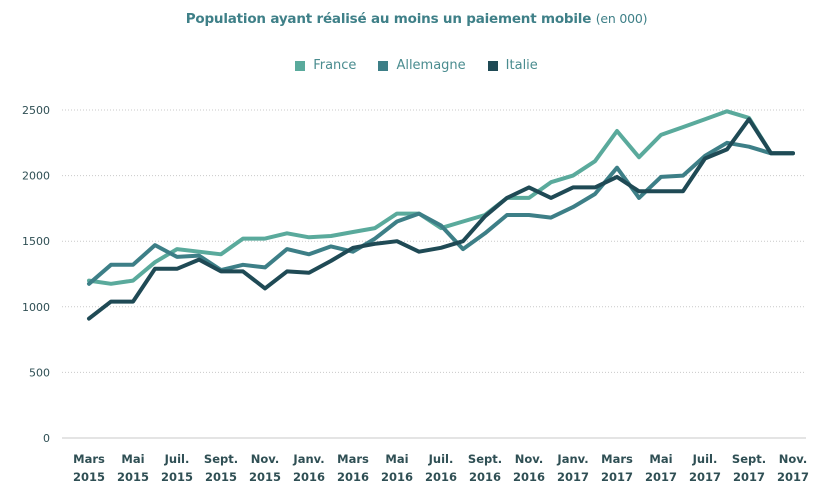  I want to click on y-tick-label-500: 500, so click(39, 372).